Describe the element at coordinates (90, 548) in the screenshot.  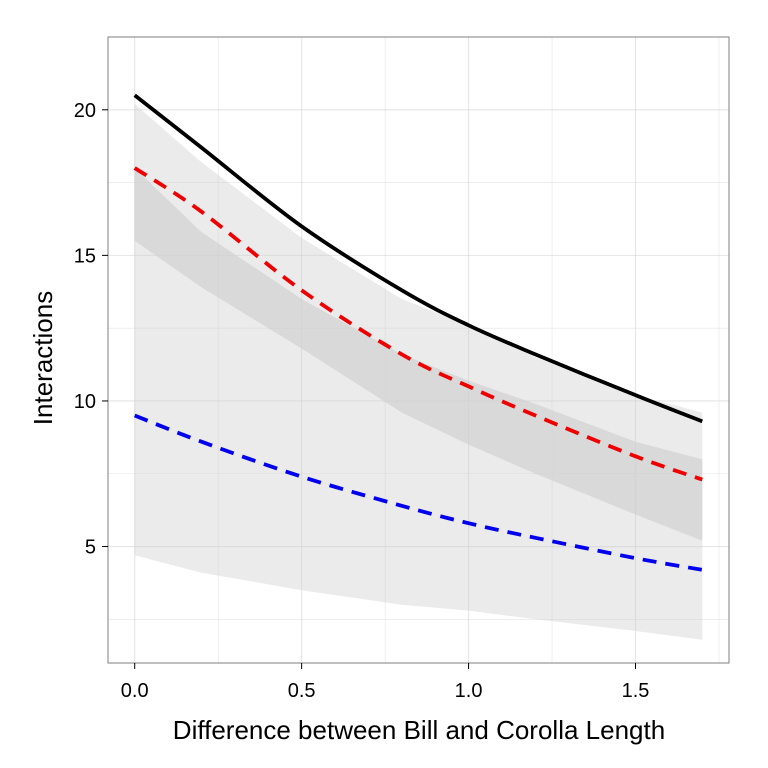
I see `y-tick-label: 5` at that location.